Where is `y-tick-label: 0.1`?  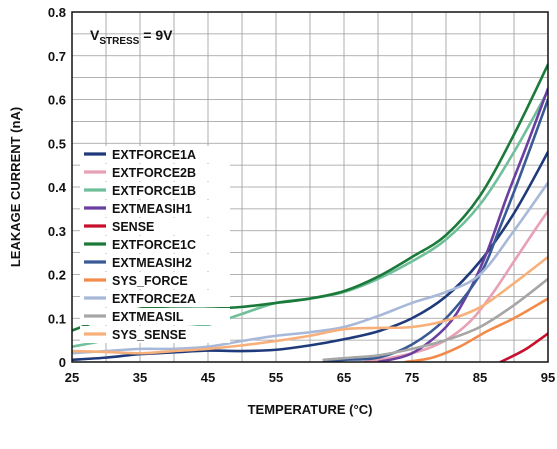 y-tick-label: 0.1 is located at coordinates (57, 318).